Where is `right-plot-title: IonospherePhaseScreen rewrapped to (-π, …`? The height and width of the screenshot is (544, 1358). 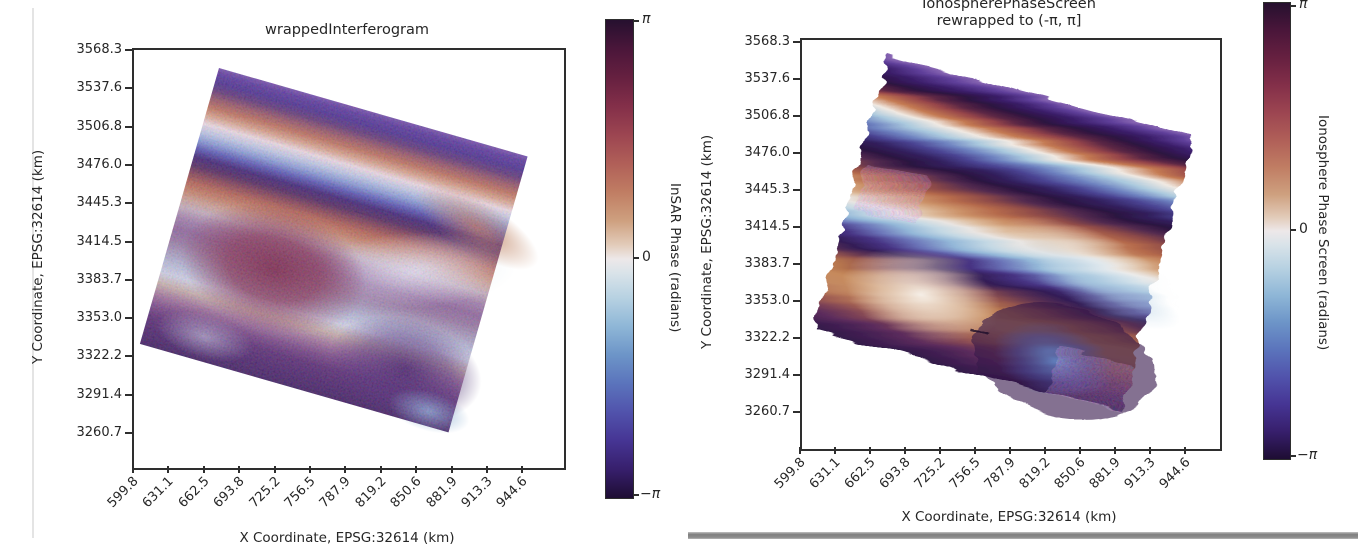
right-plot-title: IonospherePhaseScreen rewrapped to (-π, … is located at coordinates (1009, 15).